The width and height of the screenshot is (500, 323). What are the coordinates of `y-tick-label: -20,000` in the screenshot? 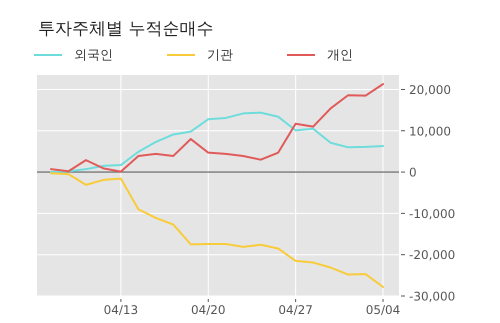 It's located at (432, 255).